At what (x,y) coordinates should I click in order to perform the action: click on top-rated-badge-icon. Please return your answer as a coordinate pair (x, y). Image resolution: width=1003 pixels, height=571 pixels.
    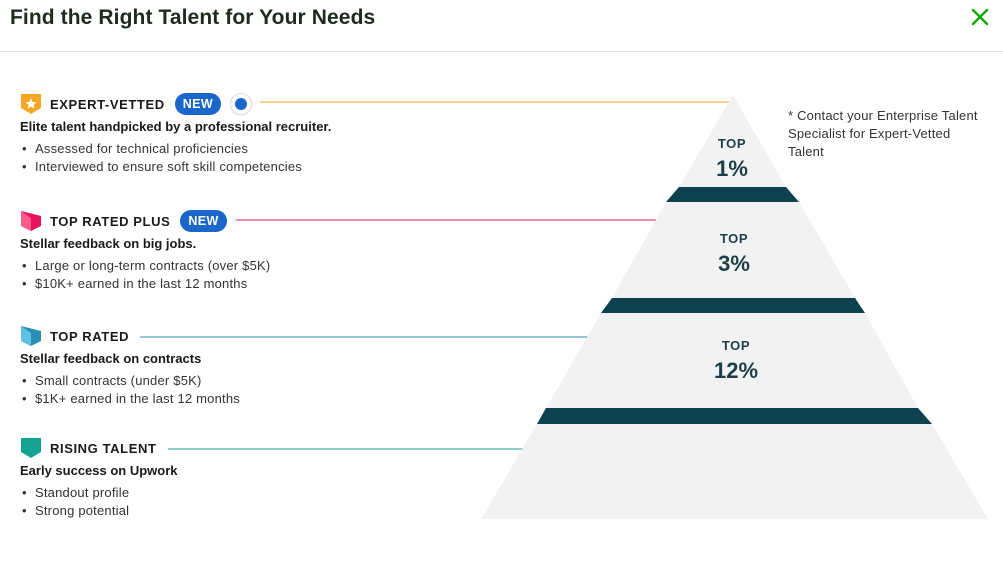
    Looking at the image, I should click on (31, 336).